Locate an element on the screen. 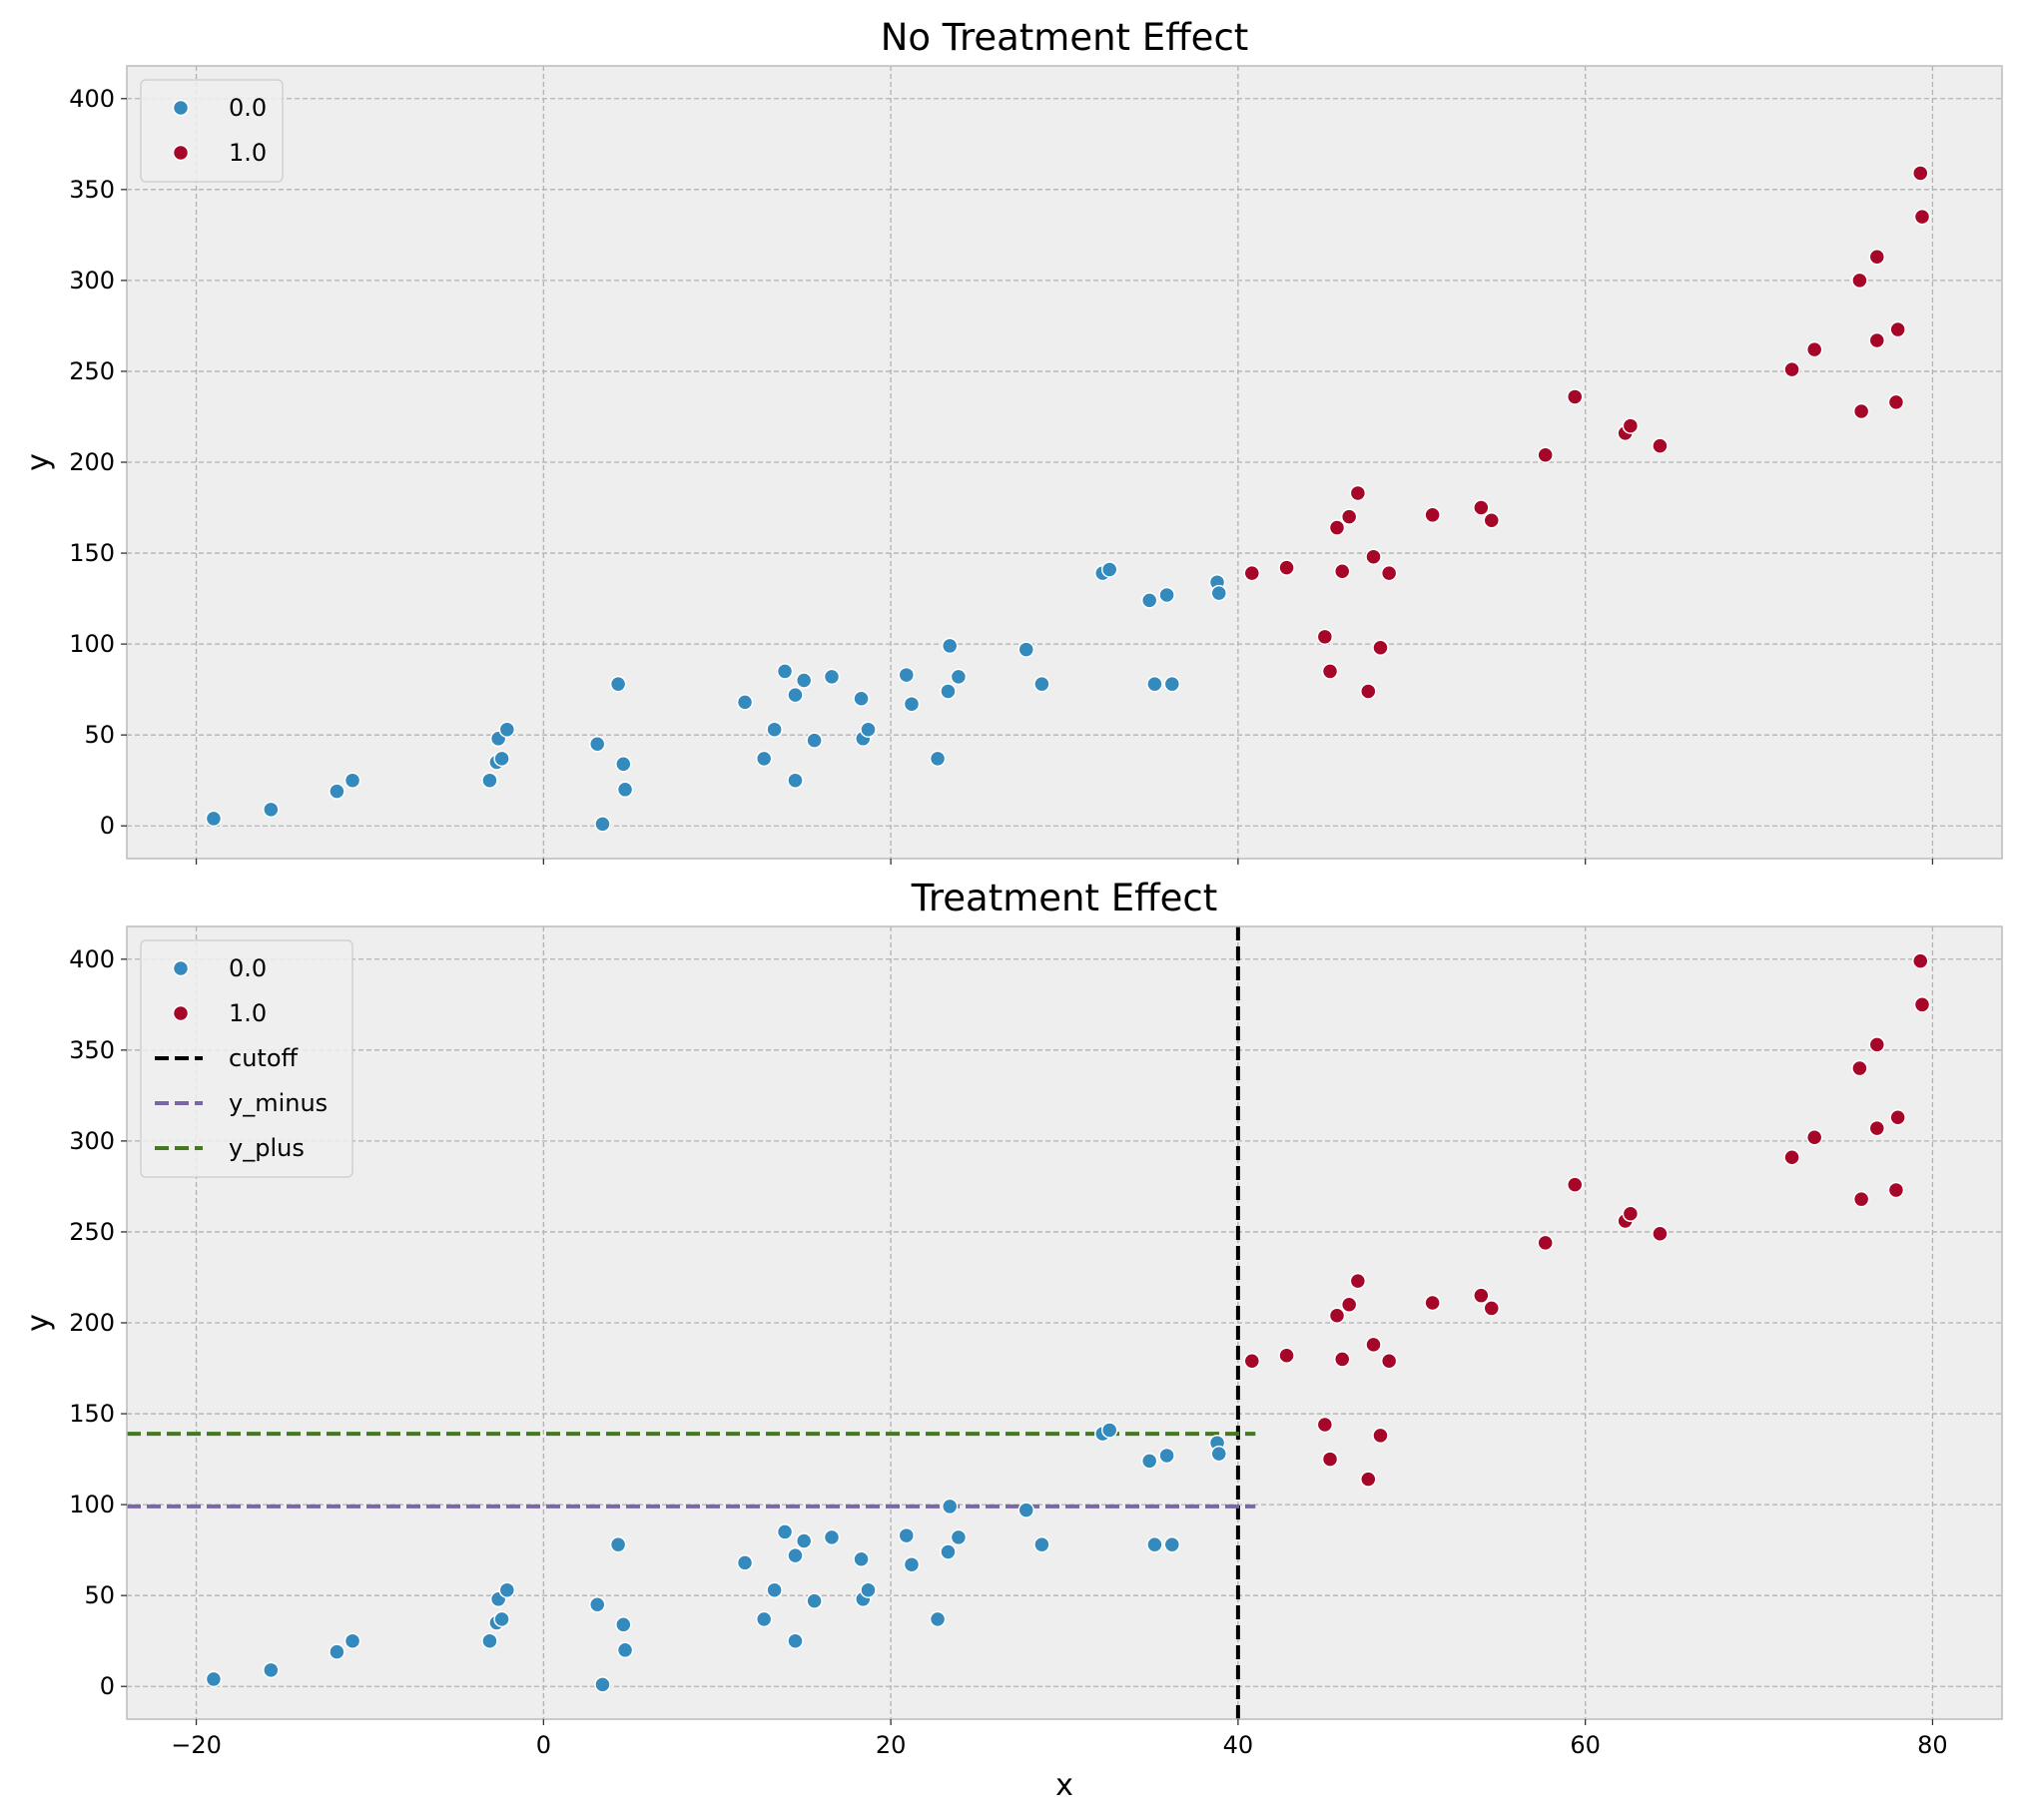  x-tick-label: 0 is located at coordinates (543, 1745).